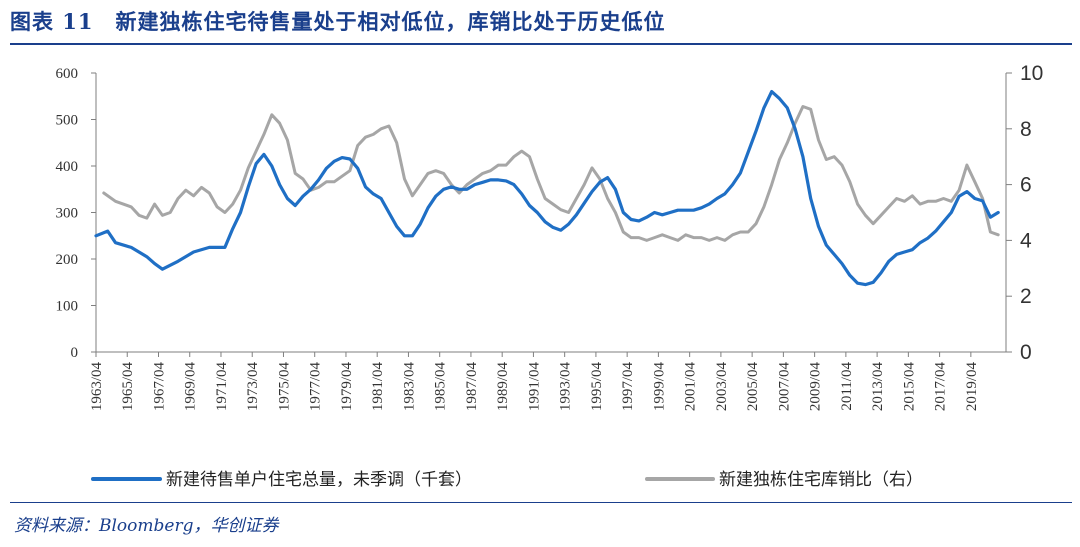 The image size is (1080, 547). Describe the element at coordinates (1026, 240) in the screenshot. I see `right-tick-label: 4` at that location.